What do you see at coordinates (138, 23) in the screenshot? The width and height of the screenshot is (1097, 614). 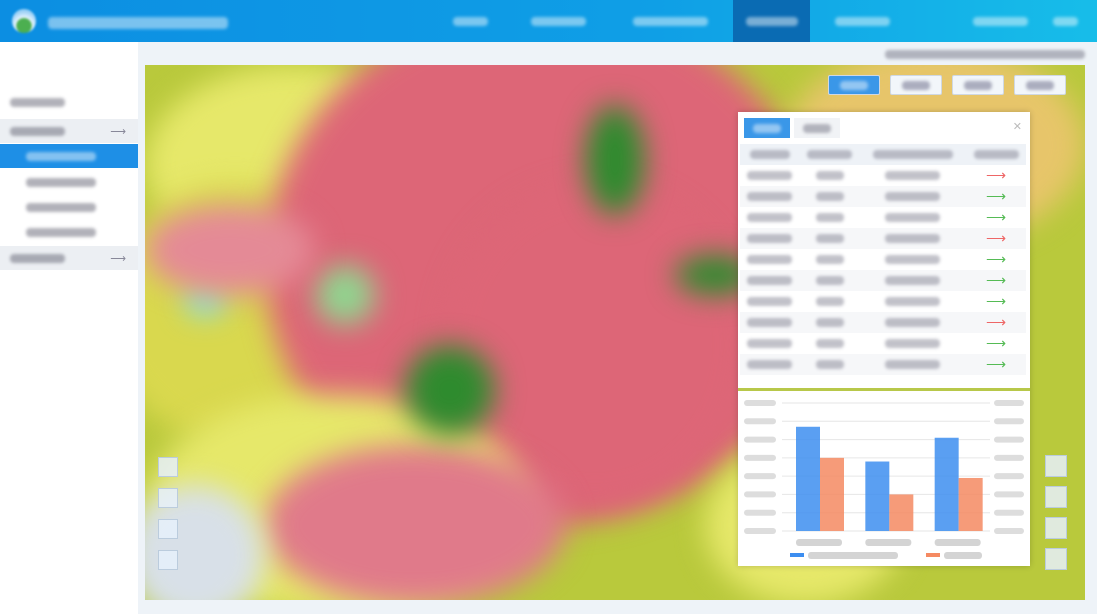 I see `app-title` at bounding box center [138, 23].